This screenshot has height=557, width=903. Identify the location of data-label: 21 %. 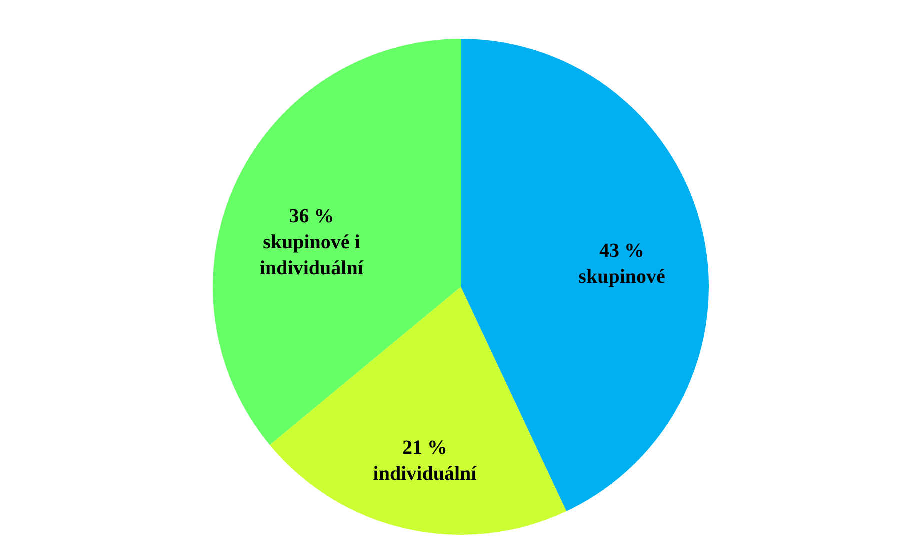
(425, 448).